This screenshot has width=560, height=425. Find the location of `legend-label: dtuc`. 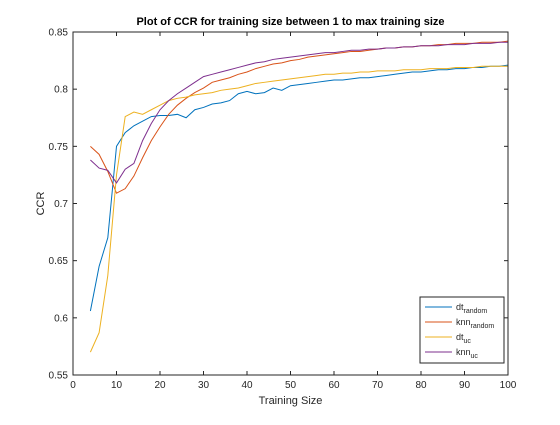

legend-label: dtuc is located at coordinates (463, 338).